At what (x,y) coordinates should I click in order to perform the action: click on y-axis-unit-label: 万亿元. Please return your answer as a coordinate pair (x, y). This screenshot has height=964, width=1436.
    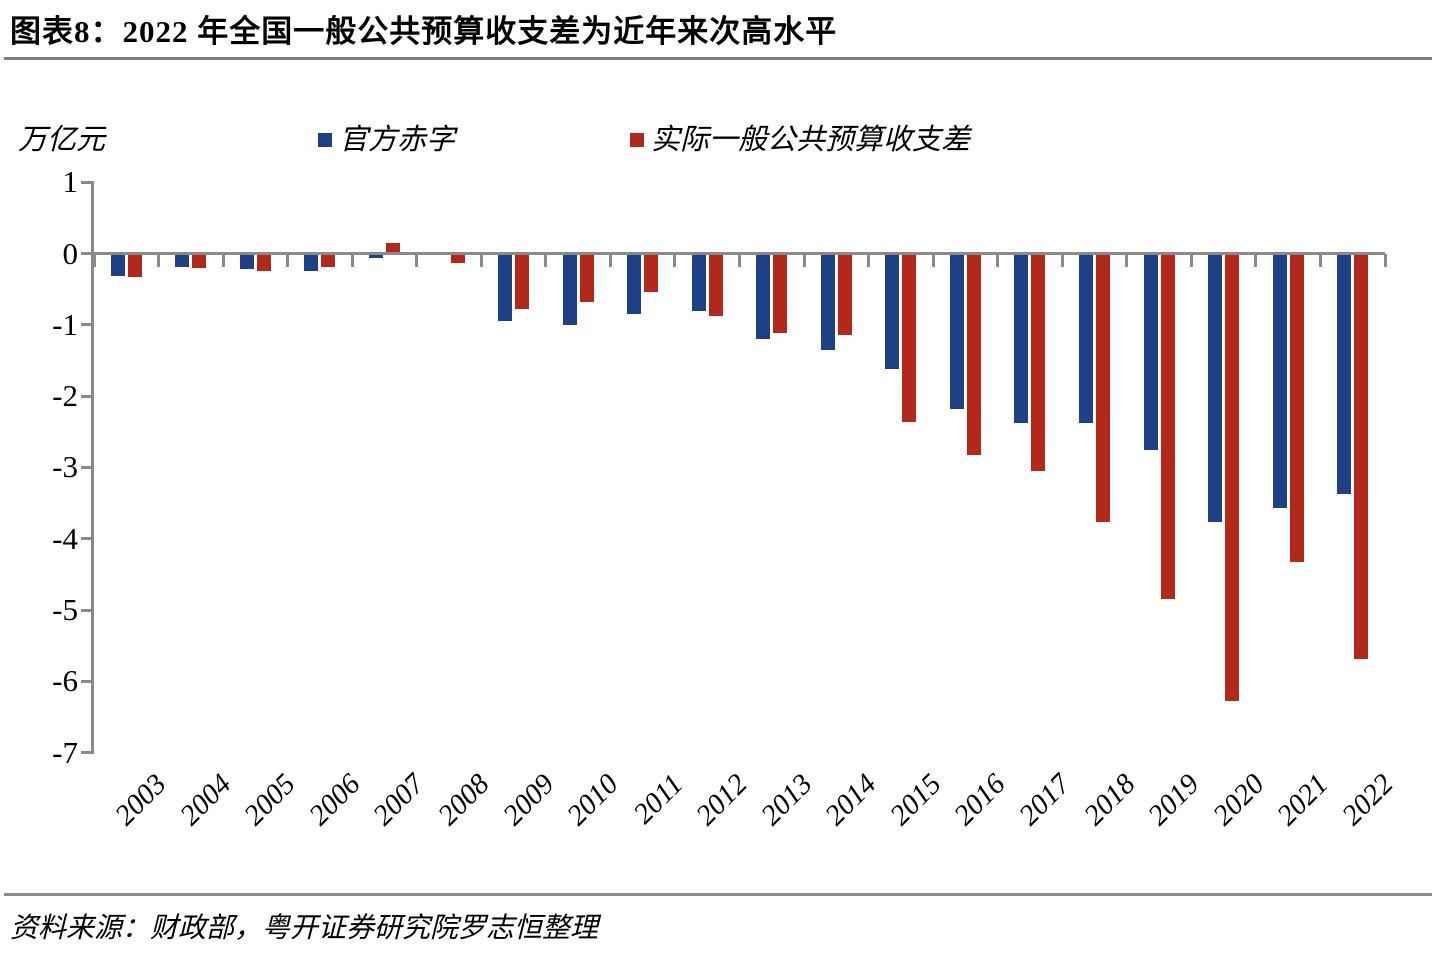
    Looking at the image, I should click on (62, 140).